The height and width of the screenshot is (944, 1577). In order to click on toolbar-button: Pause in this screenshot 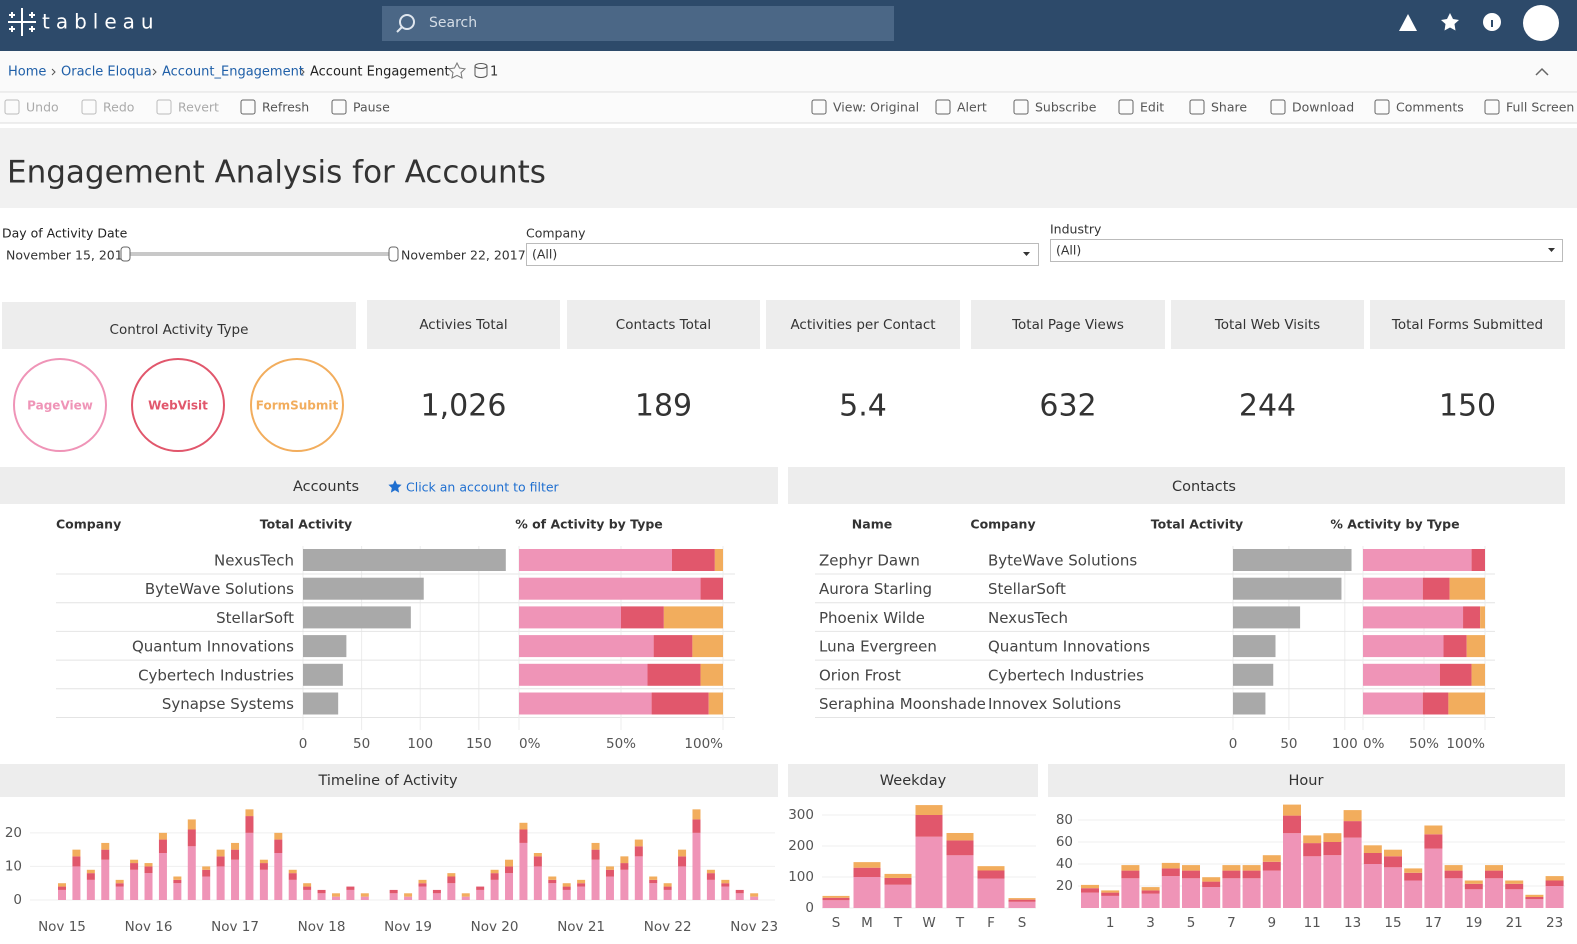, I will do `click(371, 107)`.